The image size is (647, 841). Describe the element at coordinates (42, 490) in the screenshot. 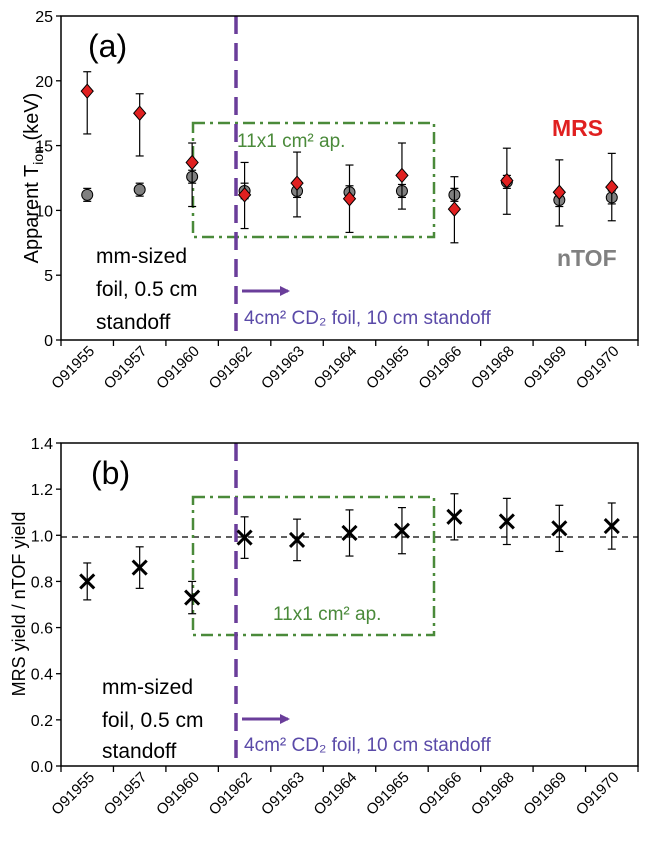

I see `y-tick-label: 1.2` at that location.